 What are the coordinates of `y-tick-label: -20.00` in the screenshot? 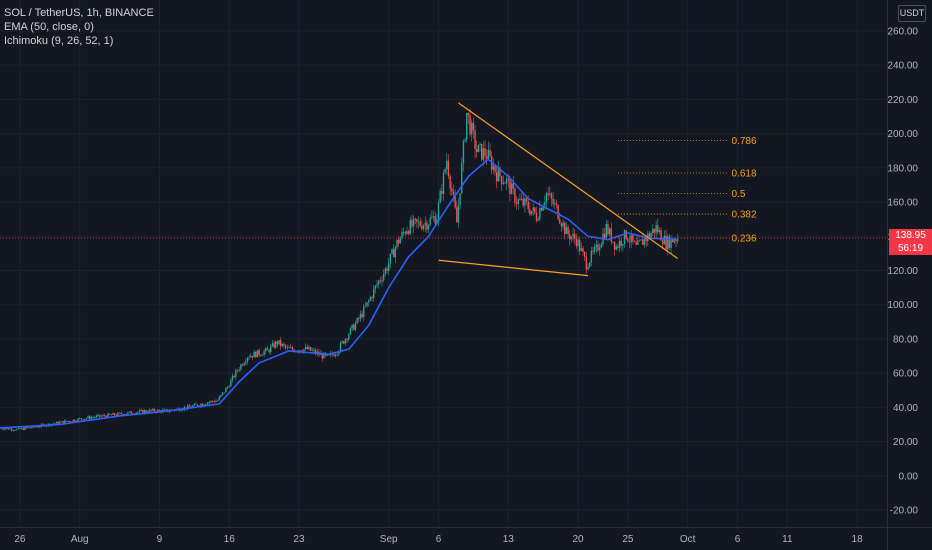 It's located at (904, 511).